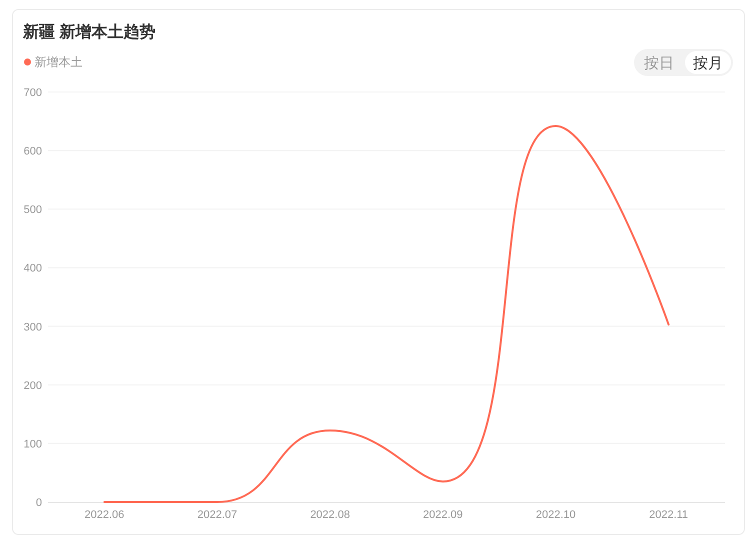  Describe the element at coordinates (104, 515) in the screenshot. I see `x-tick-label: 2022.06` at that location.